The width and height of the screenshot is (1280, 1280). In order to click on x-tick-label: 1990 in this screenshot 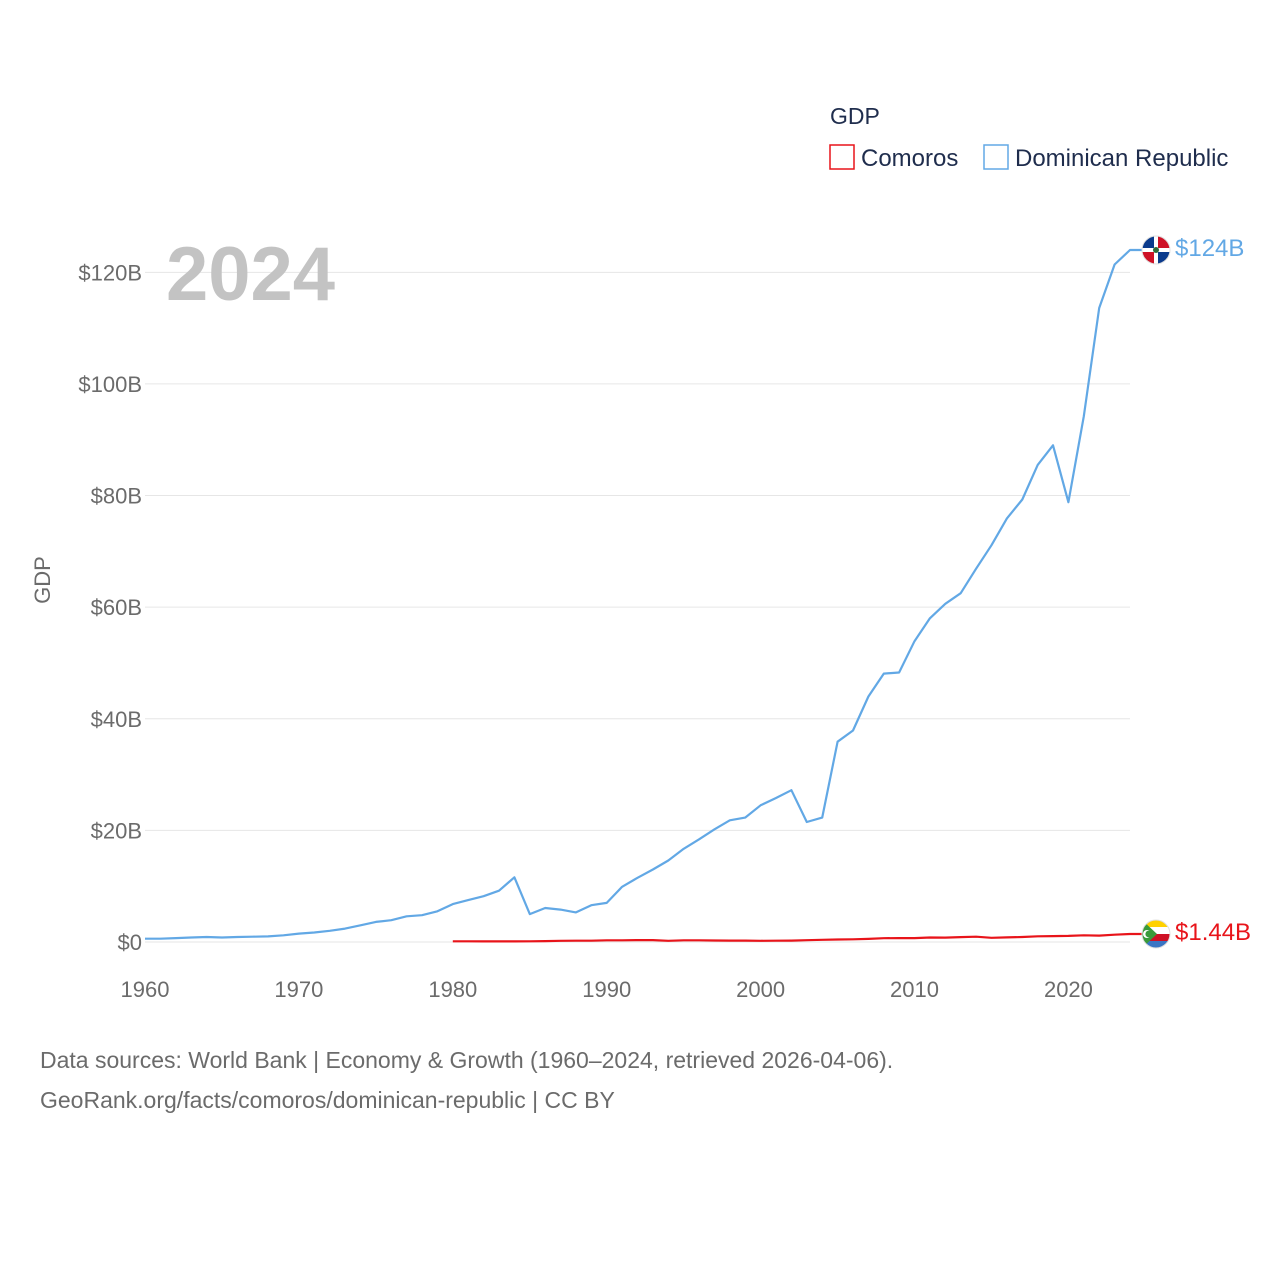, I will do `click(606, 989)`.